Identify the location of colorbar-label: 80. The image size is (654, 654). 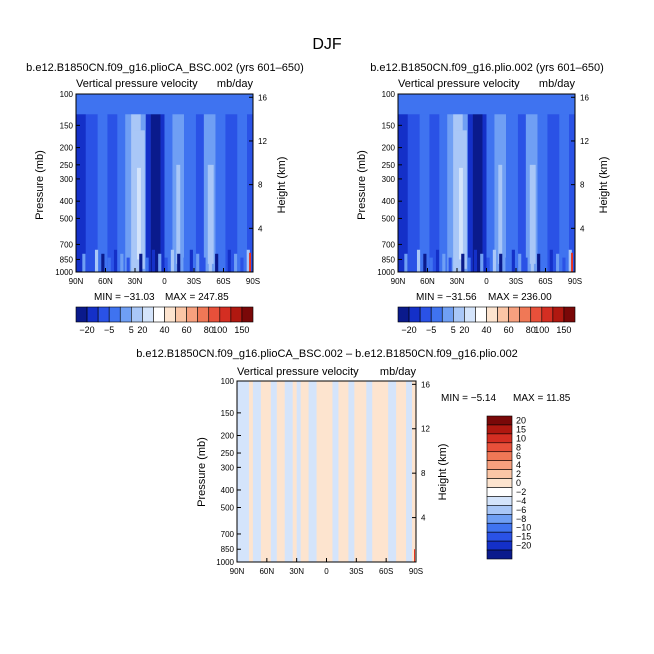
(531, 330).